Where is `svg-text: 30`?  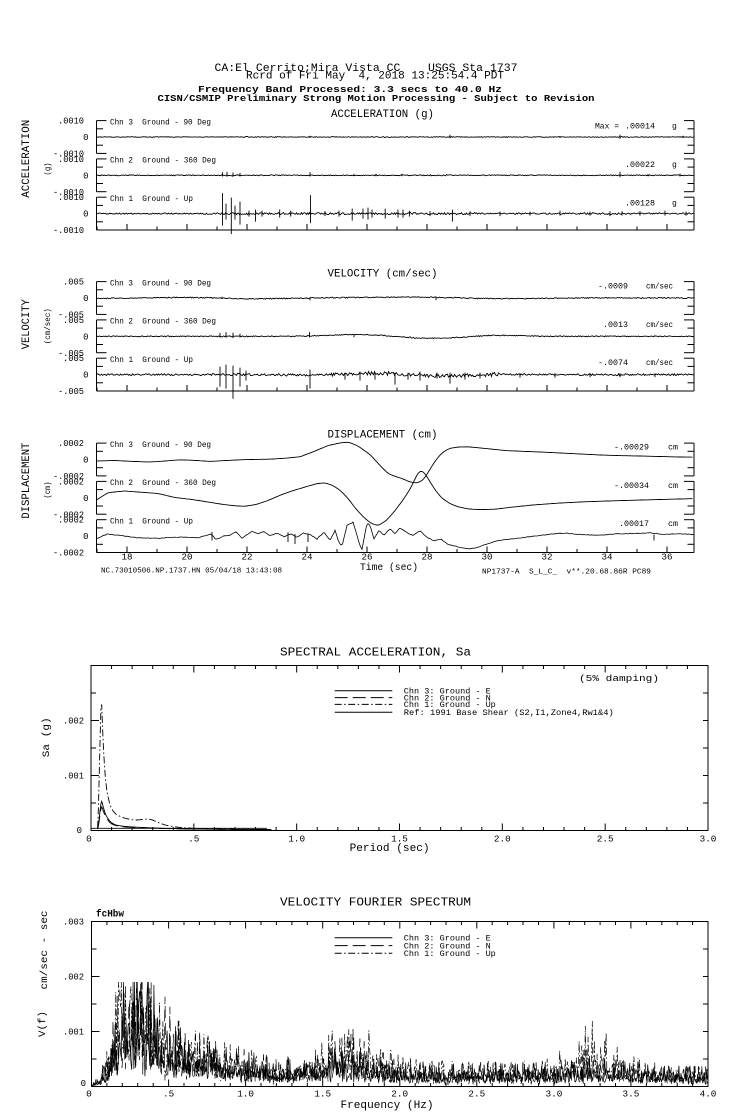 svg-text: 30 is located at coordinates (487, 558).